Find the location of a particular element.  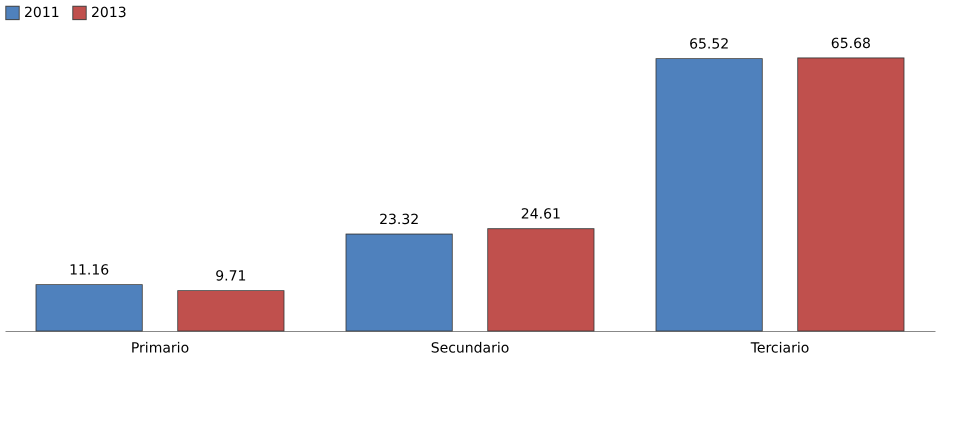

data-label: 24.61 is located at coordinates (540, 214).